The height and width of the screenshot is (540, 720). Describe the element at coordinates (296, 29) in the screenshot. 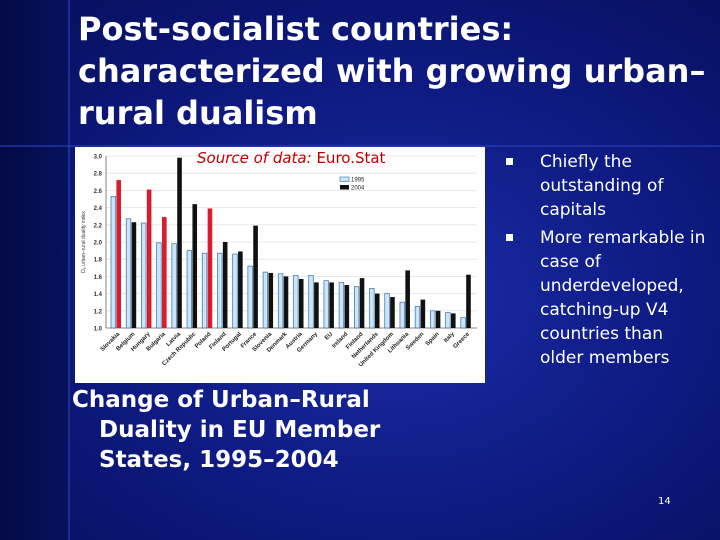

I see `title-line: Post-socialist countries:` at that location.